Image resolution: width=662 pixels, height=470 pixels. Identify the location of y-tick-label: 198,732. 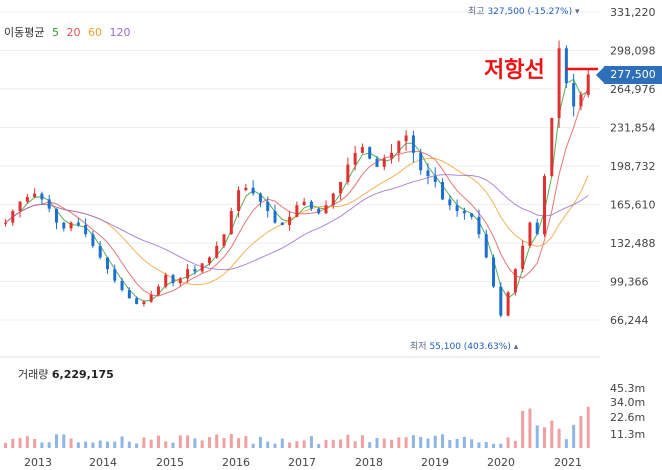
(633, 166).